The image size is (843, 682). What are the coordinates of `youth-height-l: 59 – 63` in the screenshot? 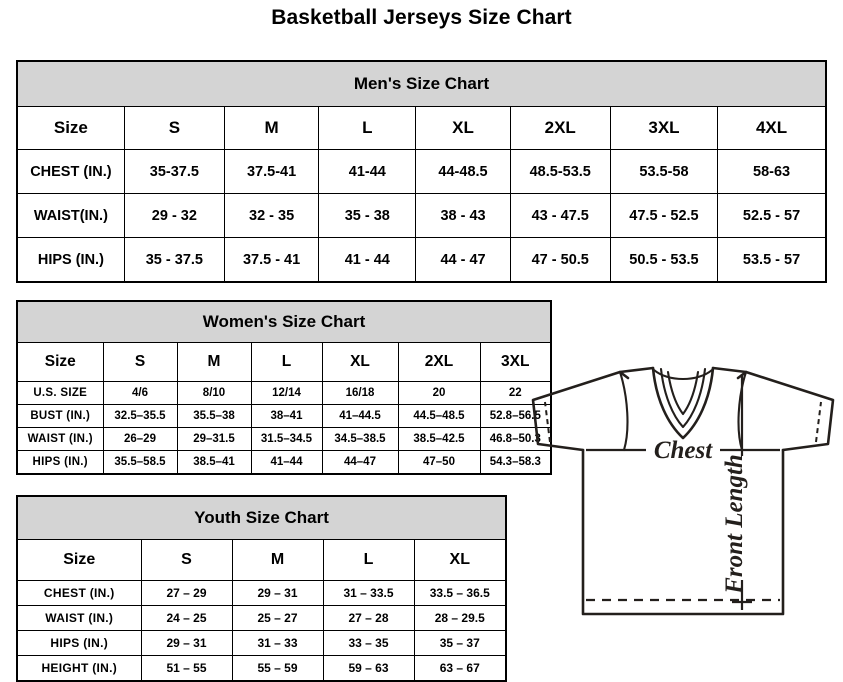 It's located at (368, 668).